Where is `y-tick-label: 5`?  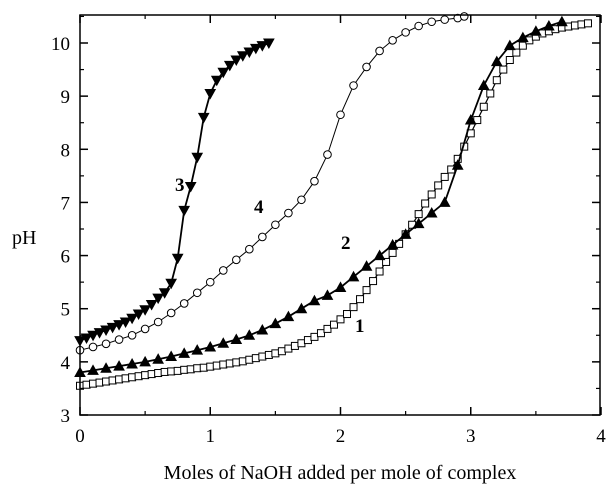 y-tick-label: 5 is located at coordinates (66, 310).